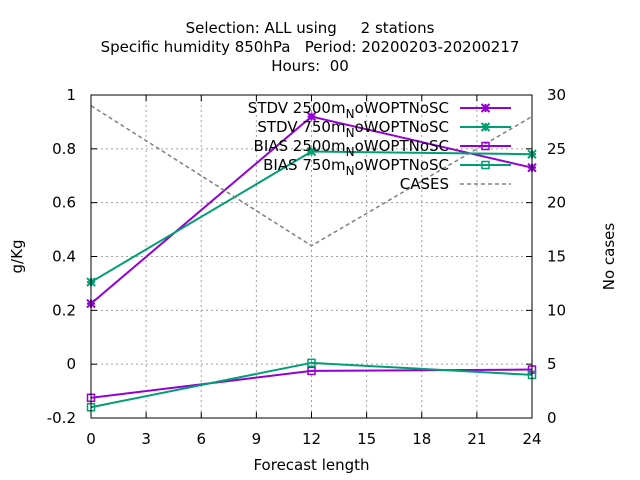 This screenshot has height=480, width=640. I want to click on legend-item: STDV 750mNoWOPTNoSC, so click(384, 129).